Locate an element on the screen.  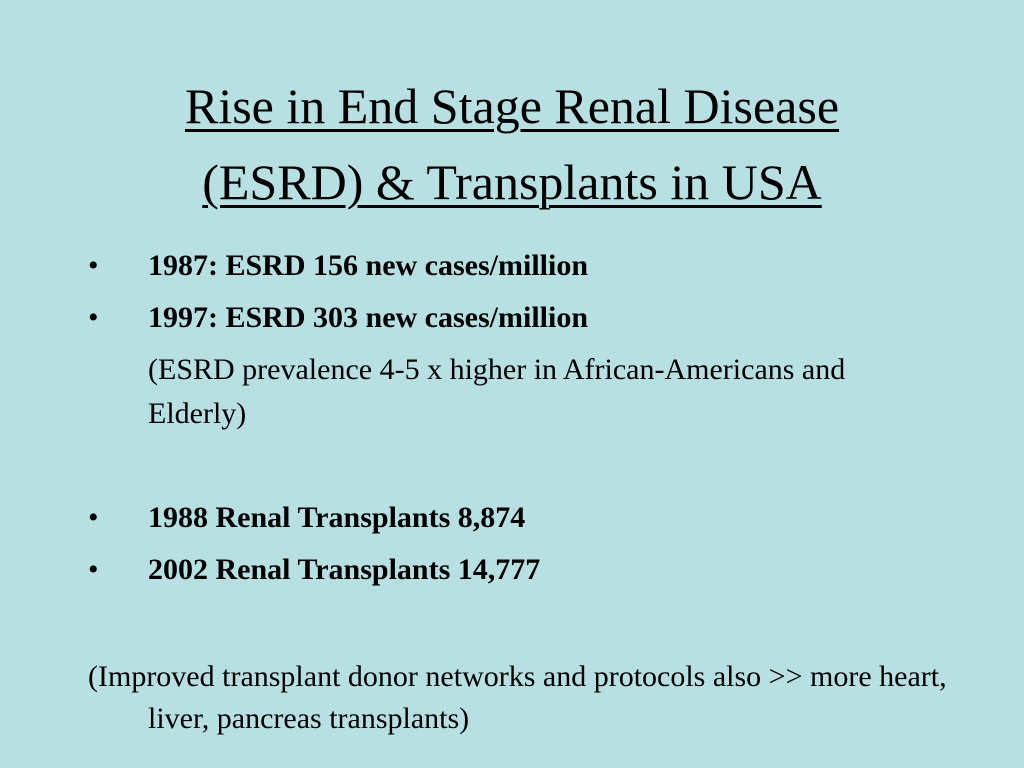
slide-title-line-1: Rise in End Stage Renal Disease is located at coordinates (512, 106).